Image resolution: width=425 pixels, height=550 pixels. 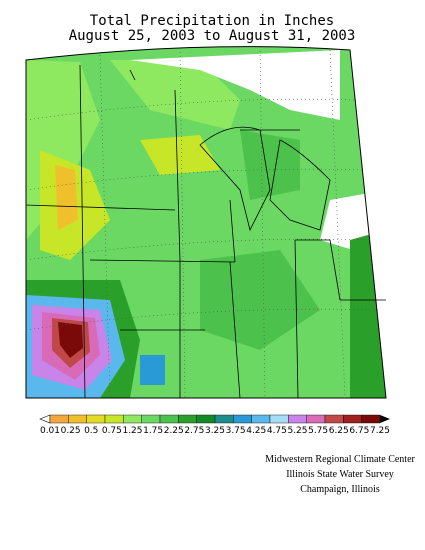 I want to click on arrow-high, so click(x=385, y=419).